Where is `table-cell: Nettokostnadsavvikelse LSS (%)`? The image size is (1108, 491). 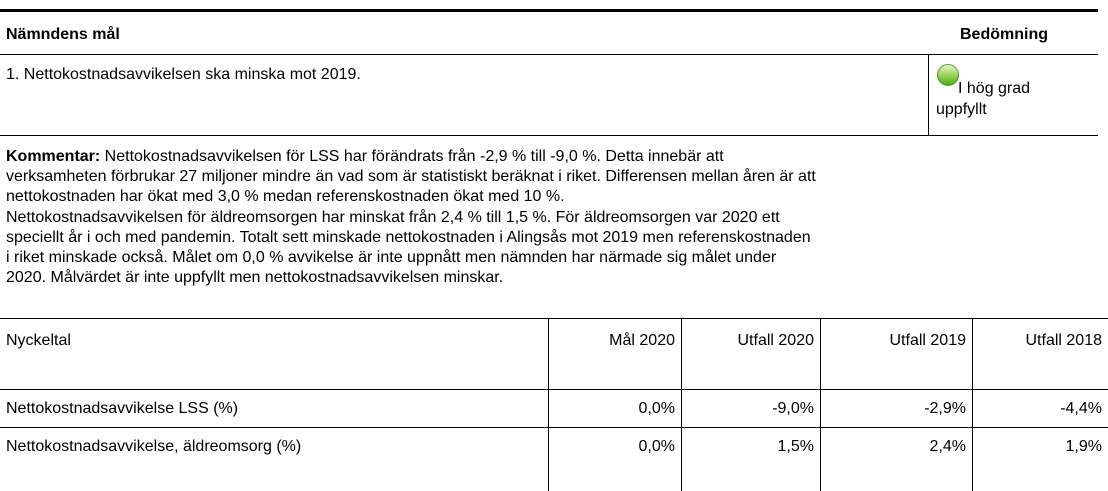
table-cell: Nettokostnadsavvikelse LSS (%) is located at coordinates (122, 408).